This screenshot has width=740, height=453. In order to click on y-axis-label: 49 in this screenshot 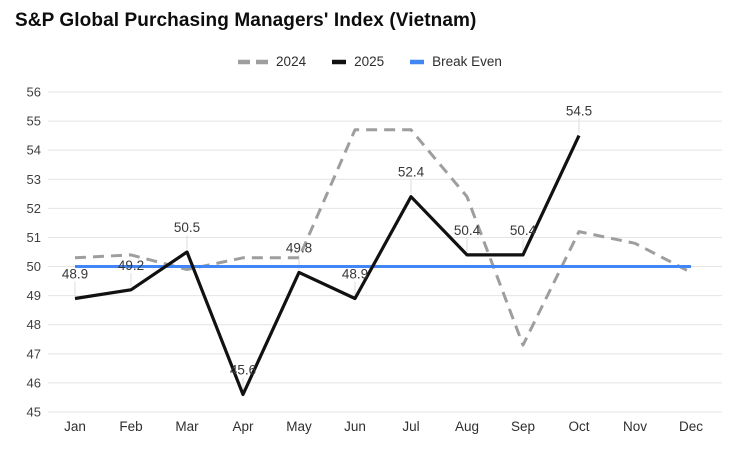, I will do `click(34, 295)`.